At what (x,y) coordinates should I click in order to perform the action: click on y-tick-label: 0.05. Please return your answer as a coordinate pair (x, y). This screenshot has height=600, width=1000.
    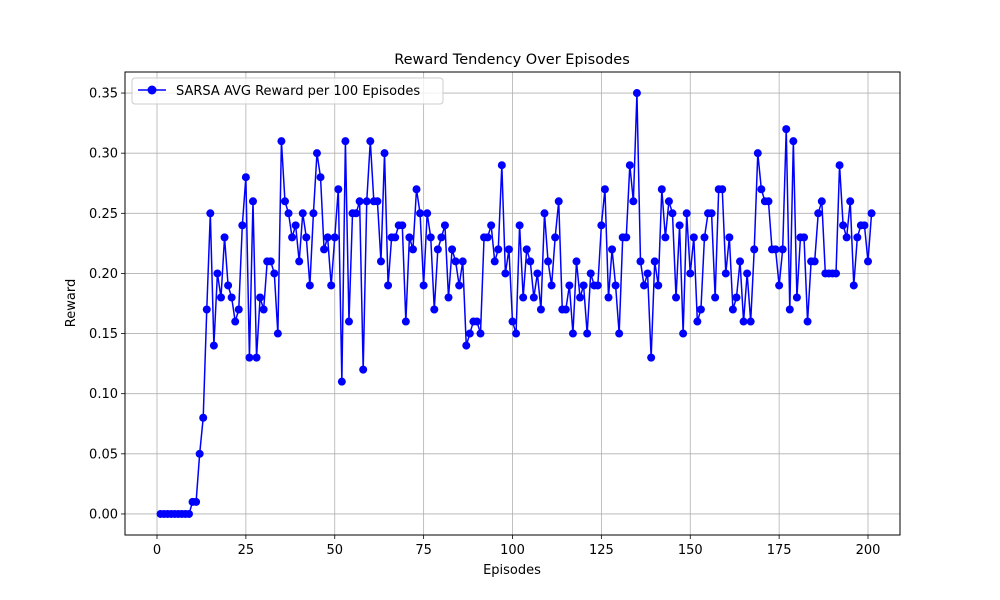
    Looking at the image, I should click on (103, 454).